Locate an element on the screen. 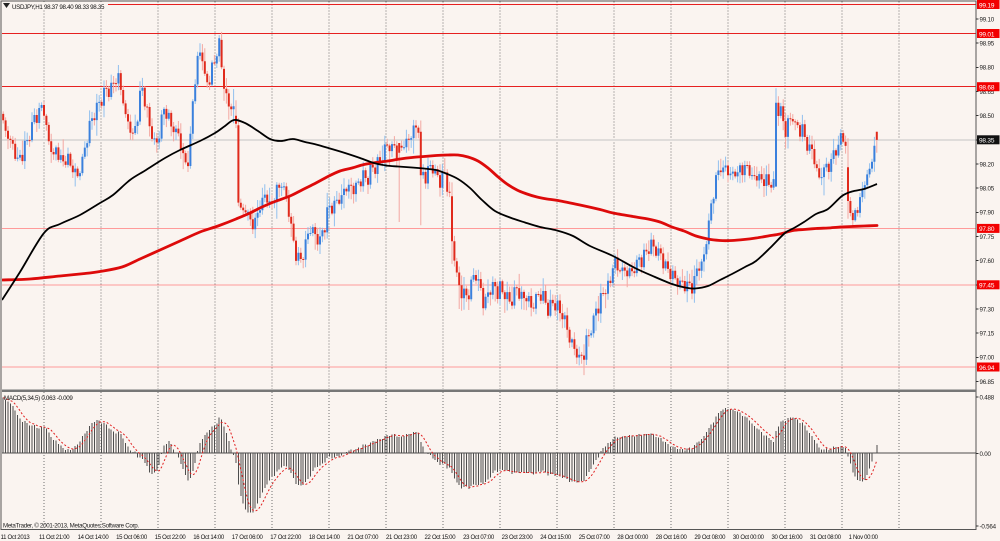 This screenshot has width=1000, height=541. svg-text: 30 Oct 16:00 is located at coordinates (788, 538).